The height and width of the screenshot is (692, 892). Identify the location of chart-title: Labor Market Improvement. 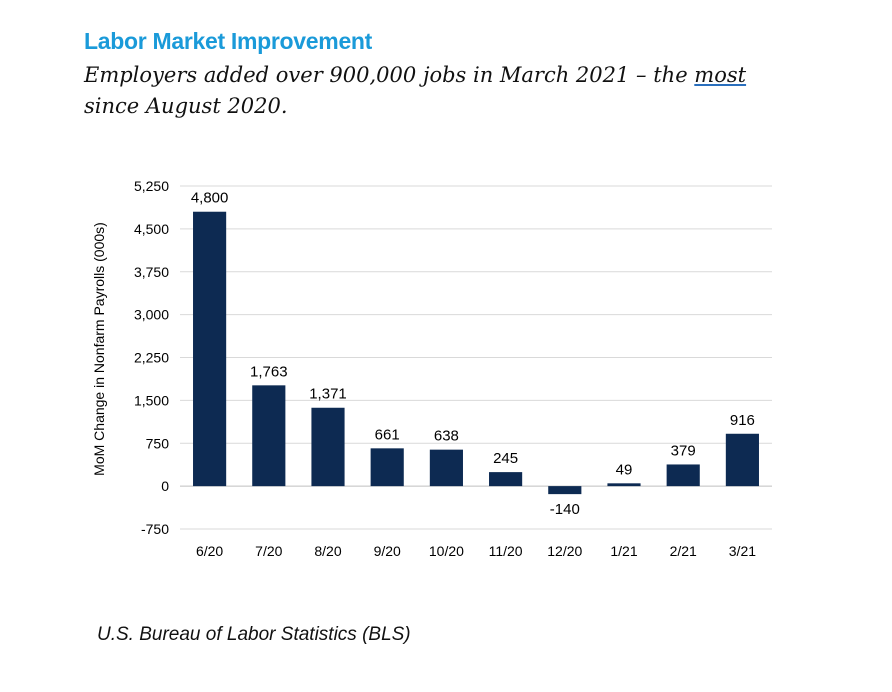
(228, 41).